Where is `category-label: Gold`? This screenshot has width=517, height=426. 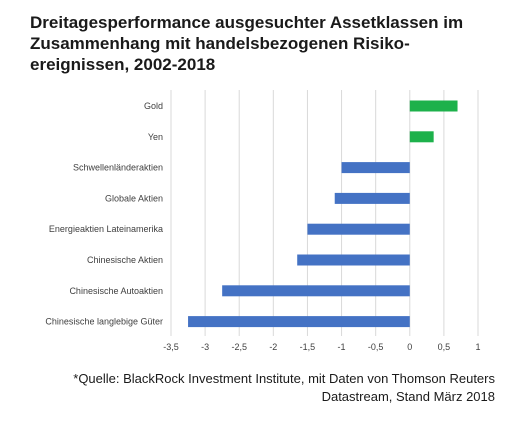
category-label: Gold is located at coordinates (153, 106).